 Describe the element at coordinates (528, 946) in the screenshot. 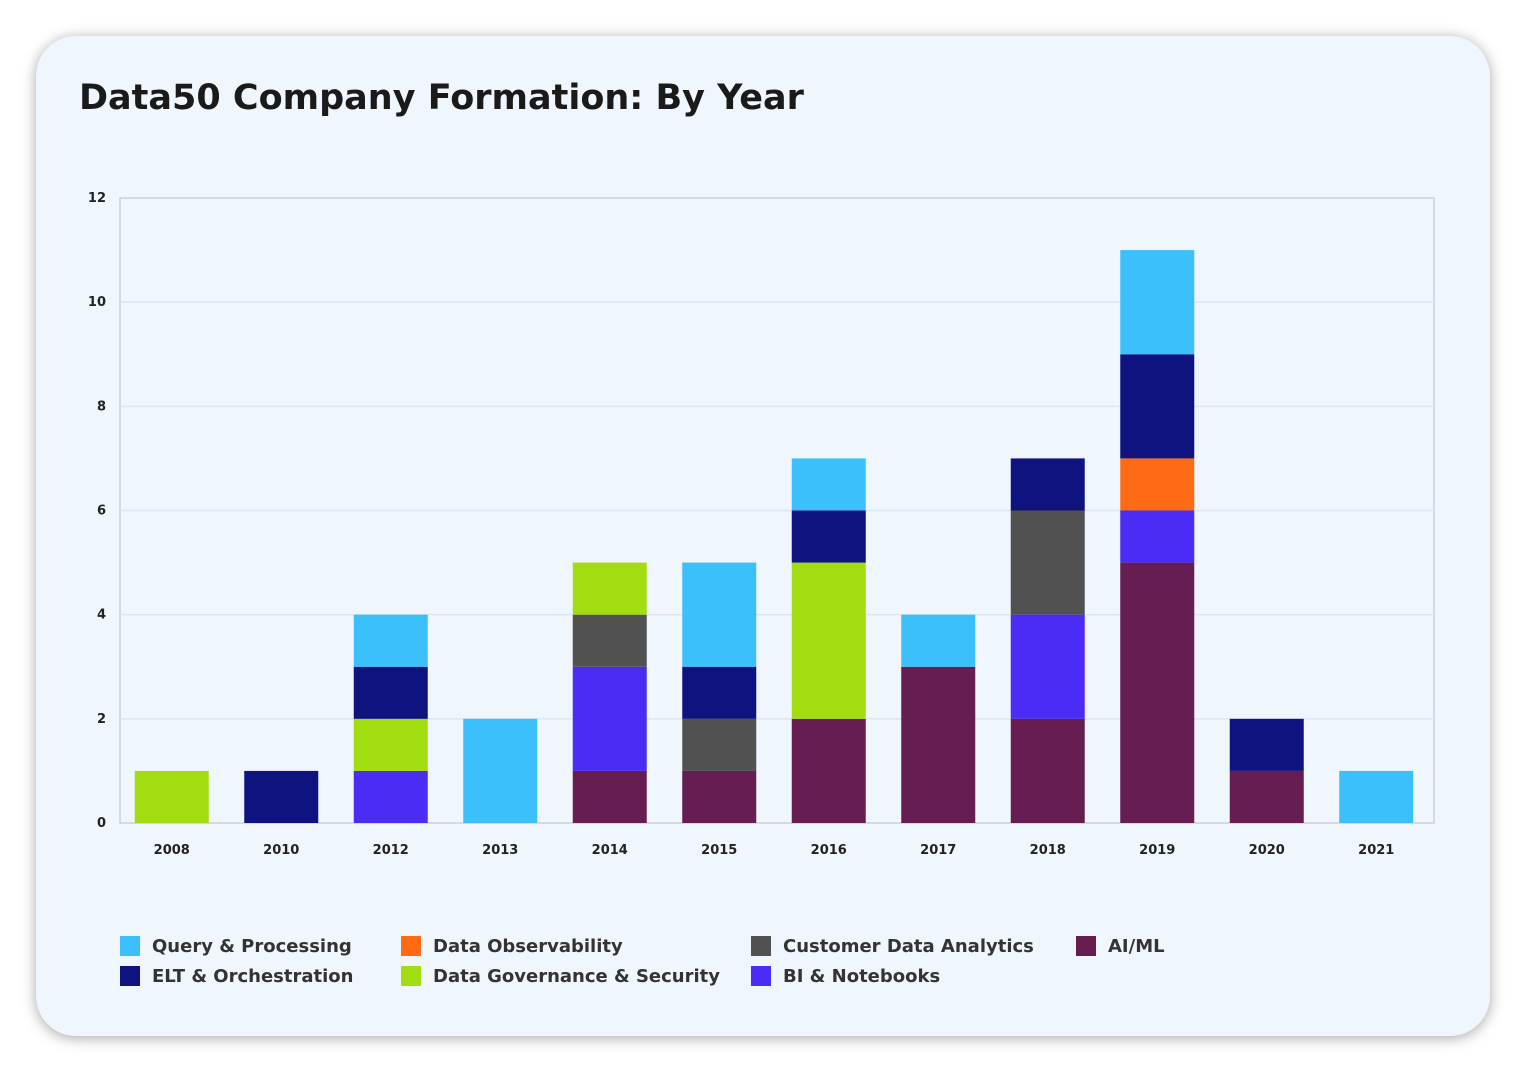

I see `legend-label: Data Observability` at that location.